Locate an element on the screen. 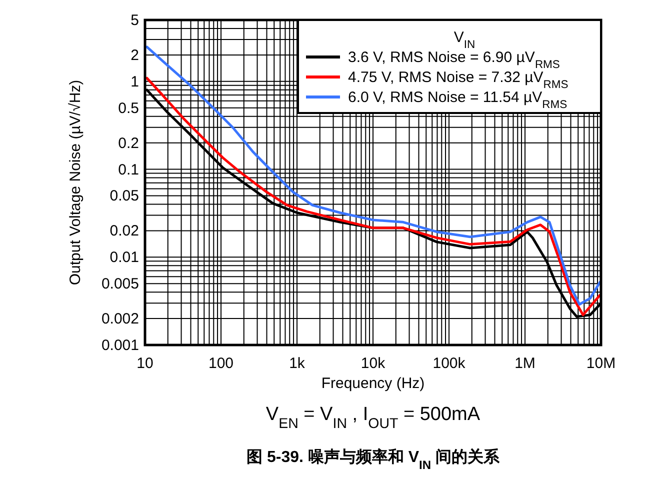 This screenshot has height=477, width=665. x-tick-label: 100 is located at coordinates (221, 363).